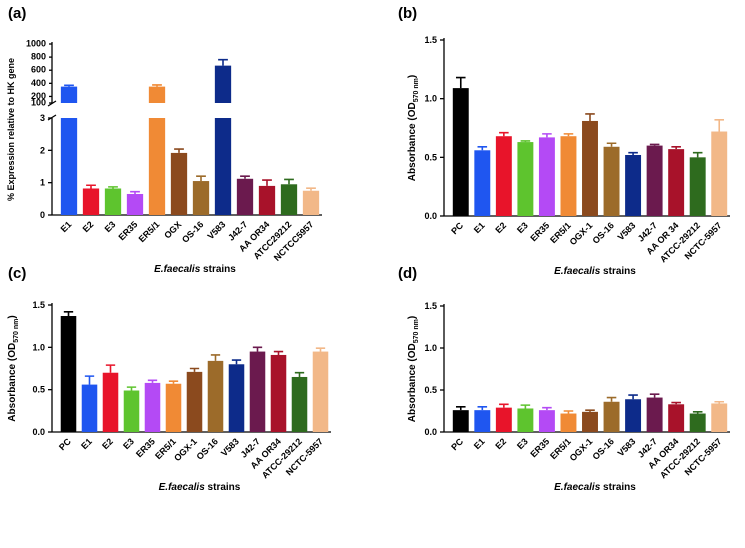 The width and height of the screenshot is (745, 548). I want to click on y-tick-label: 400, so click(38, 83).